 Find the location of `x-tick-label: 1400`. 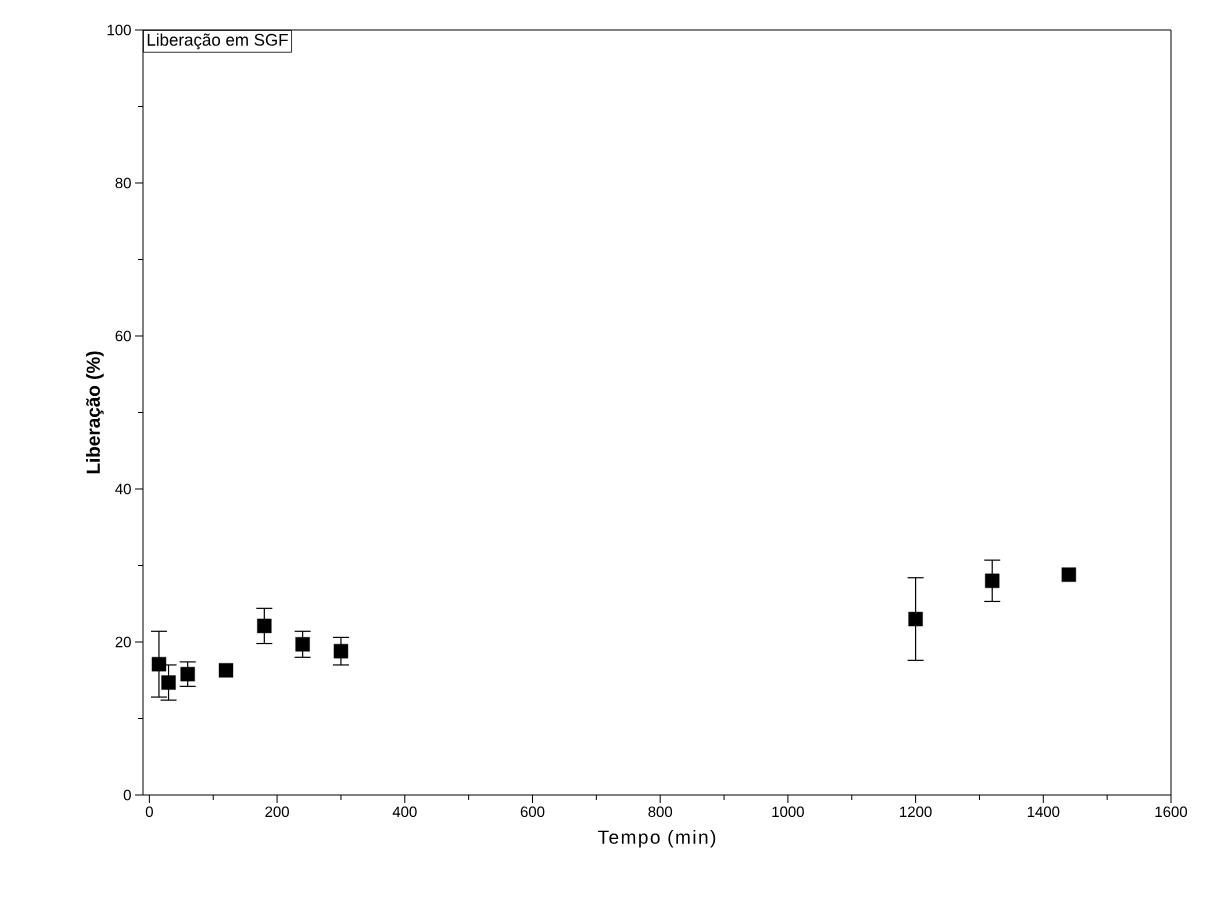

x-tick-label: 1400 is located at coordinates (1043, 812).